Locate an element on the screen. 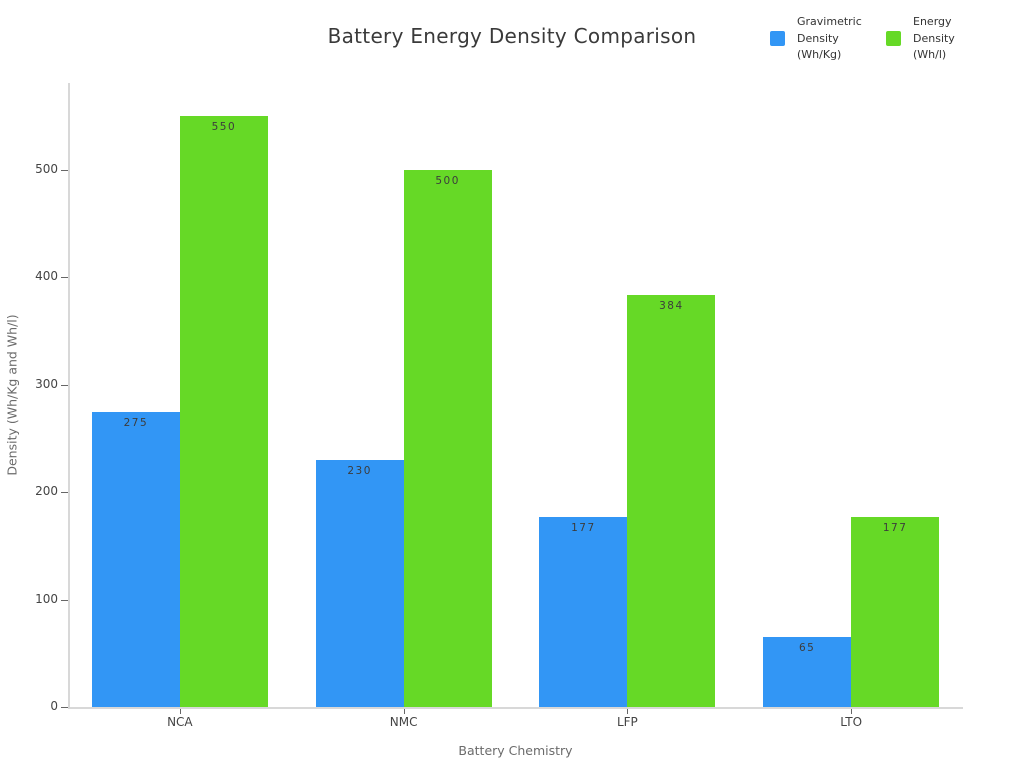 The width and height of the screenshot is (1024, 768). bar-lfp-volumetric is located at coordinates (671, 500).